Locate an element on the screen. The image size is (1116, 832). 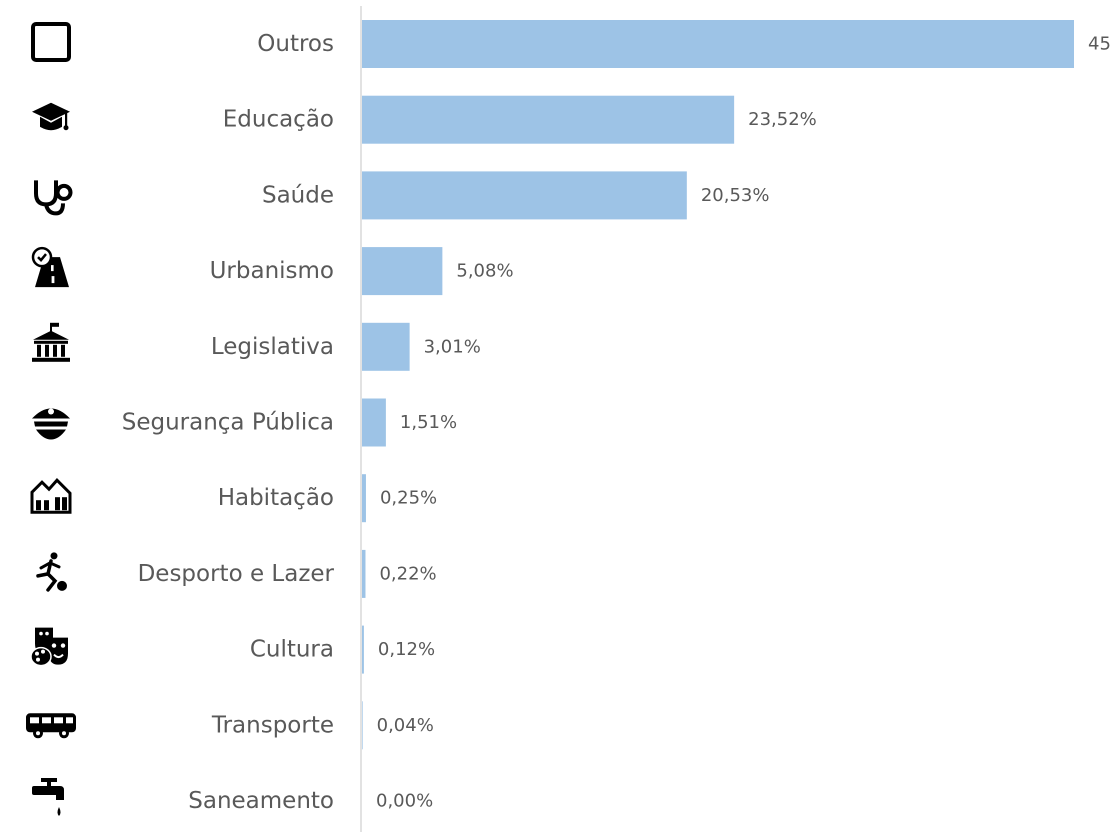
bar-desporto-e-lazer is located at coordinates (364, 573).